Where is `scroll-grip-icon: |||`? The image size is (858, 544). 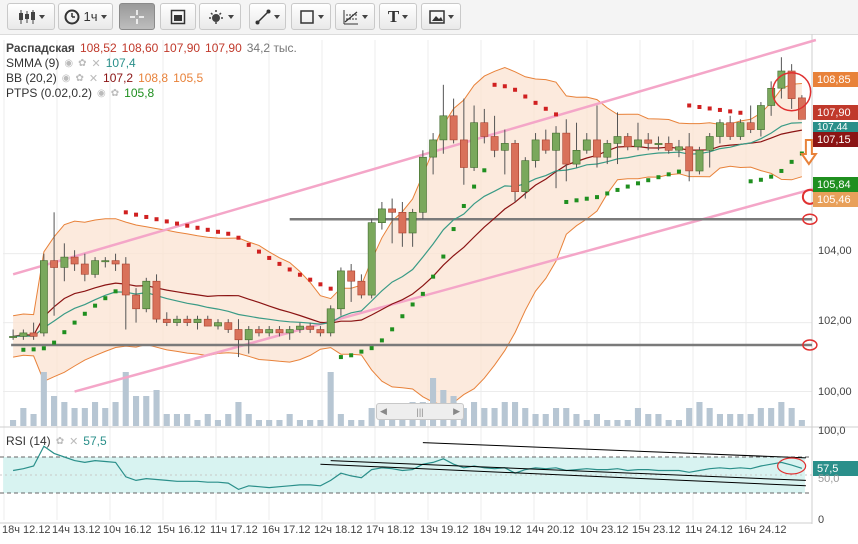
scroll-grip-icon: ||| is located at coordinates (420, 411).